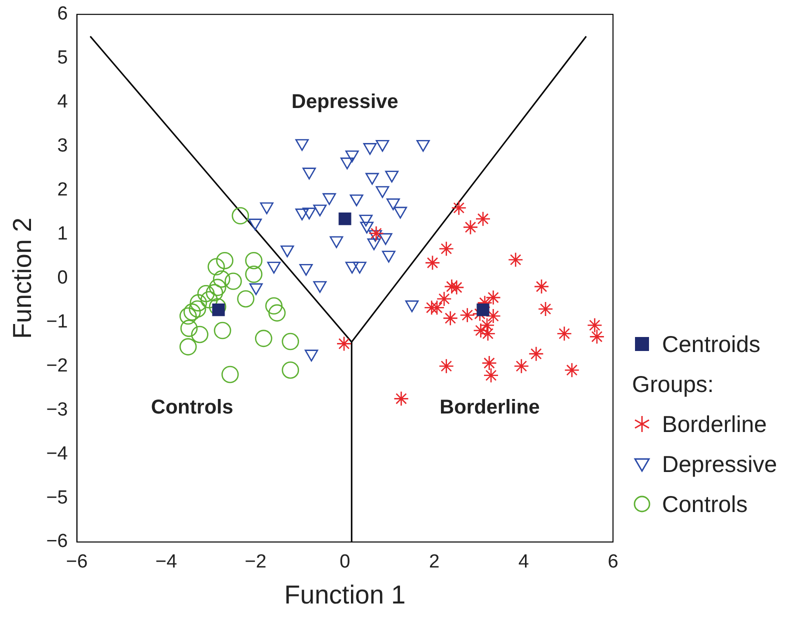 This screenshot has width=796, height=620. What do you see at coordinates (57, 453) in the screenshot?
I see `y-tick-label: −4` at bounding box center [57, 453].